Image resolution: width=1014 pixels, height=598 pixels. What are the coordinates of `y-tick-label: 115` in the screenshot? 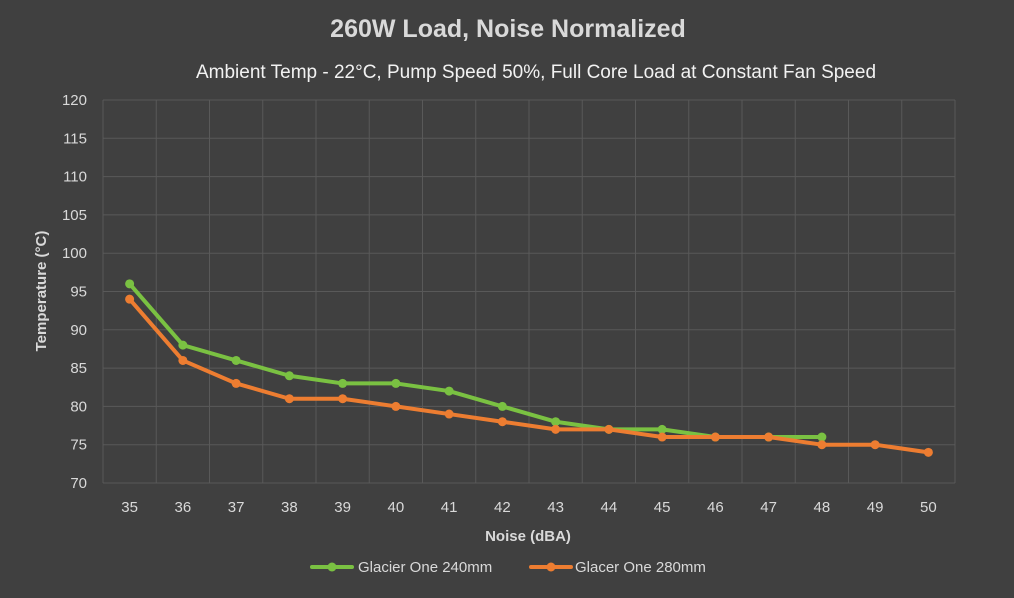 It's located at (75, 138).